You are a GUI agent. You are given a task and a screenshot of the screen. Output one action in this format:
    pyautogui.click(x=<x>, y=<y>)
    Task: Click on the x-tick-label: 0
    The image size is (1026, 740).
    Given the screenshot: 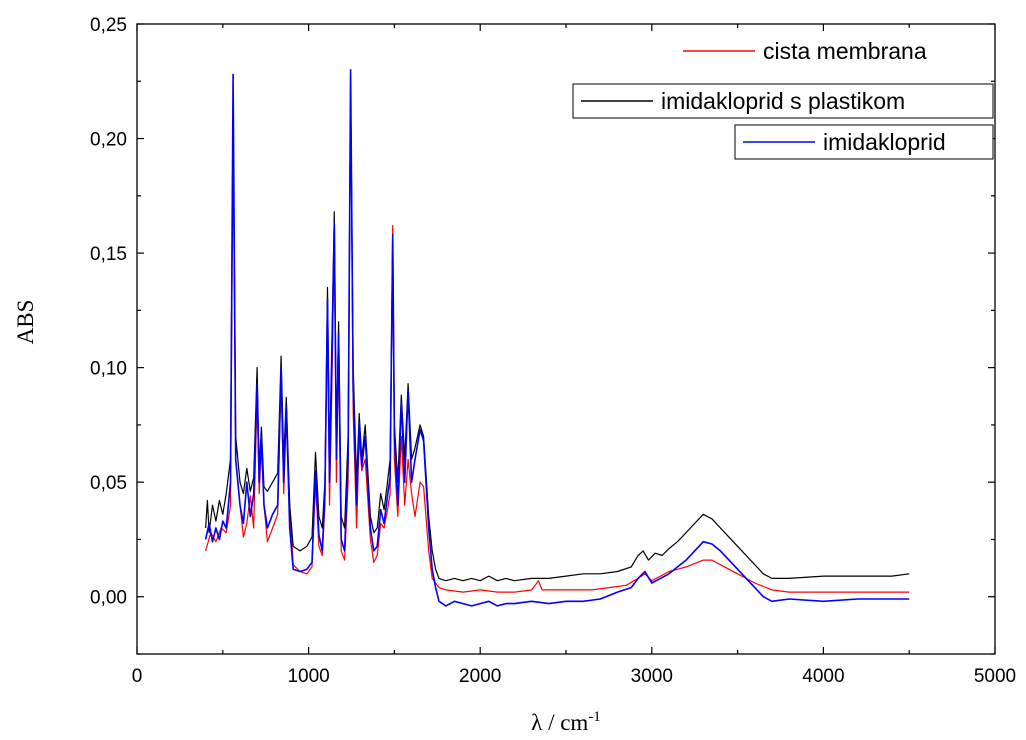 What is the action you would take?
    pyautogui.click(x=137, y=676)
    